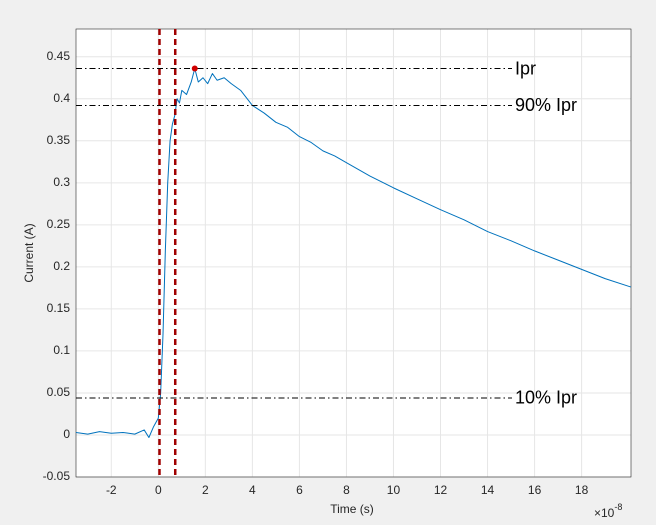  What do you see at coordinates (59, 140) in the screenshot?
I see `y-tick-label: 0.35` at bounding box center [59, 140].